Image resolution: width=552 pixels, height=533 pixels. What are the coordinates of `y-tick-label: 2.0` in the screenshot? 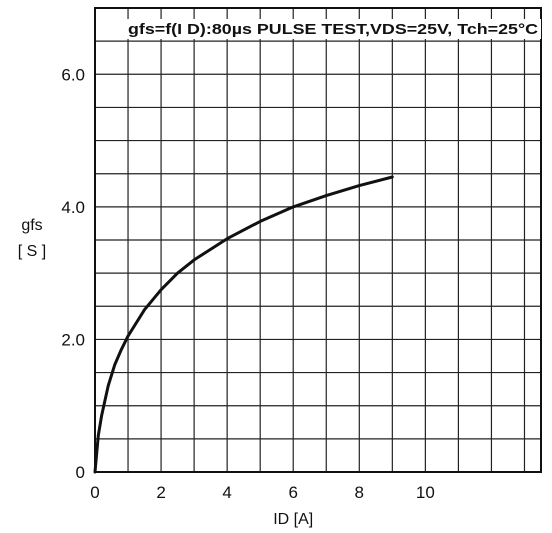 It's located at (73, 339).